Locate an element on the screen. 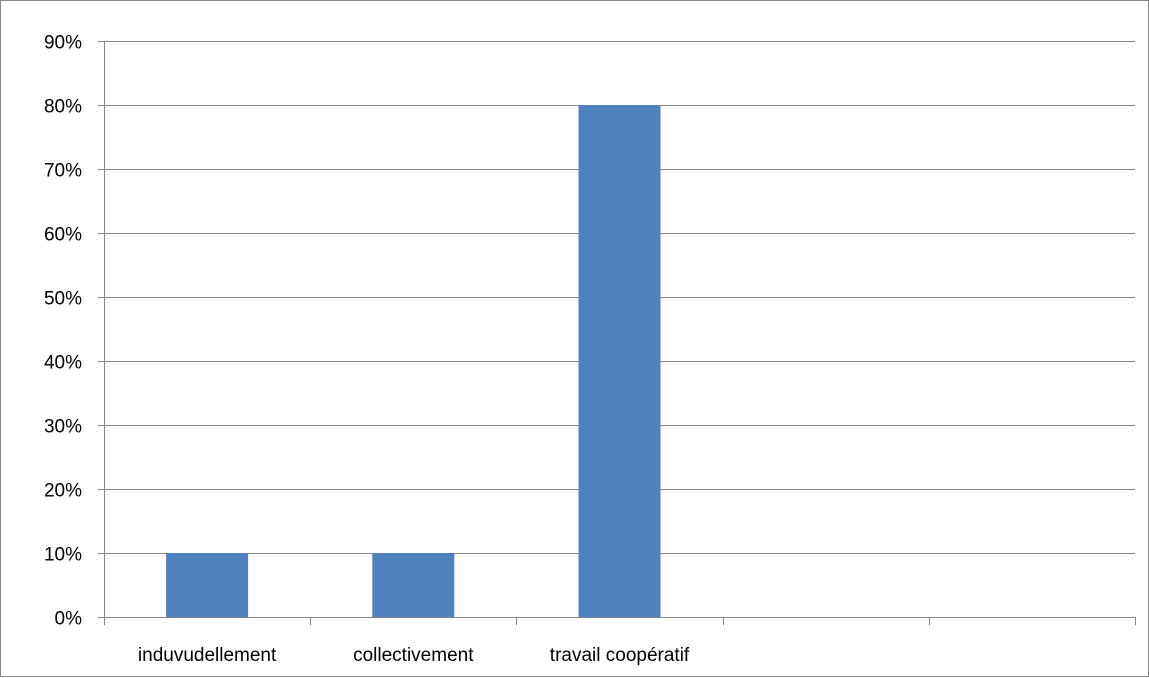 This screenshot has width=1149, height=678. y-tick-label: 30% is located at coordinates (63, 427).